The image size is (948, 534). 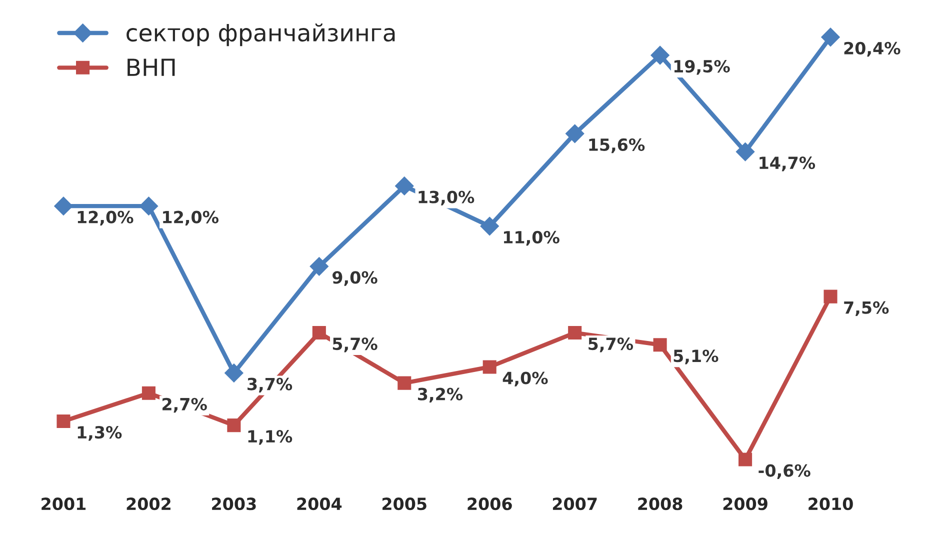 I want to click on x-tick-label: 2009, so click(x=745, y=504).